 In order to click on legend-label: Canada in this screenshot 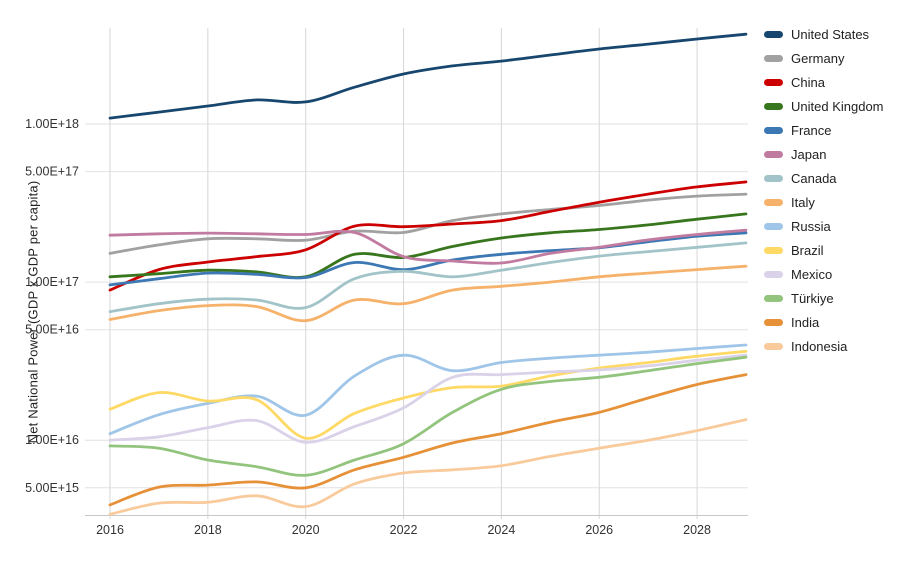, I will do `click(814, 178)`.